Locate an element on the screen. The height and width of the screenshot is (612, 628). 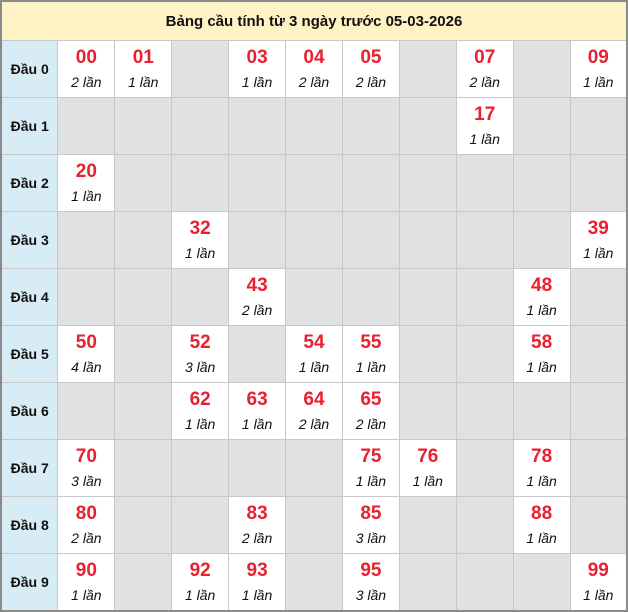
number-cell: 78 1 lần is located at coordinates (541, 468).